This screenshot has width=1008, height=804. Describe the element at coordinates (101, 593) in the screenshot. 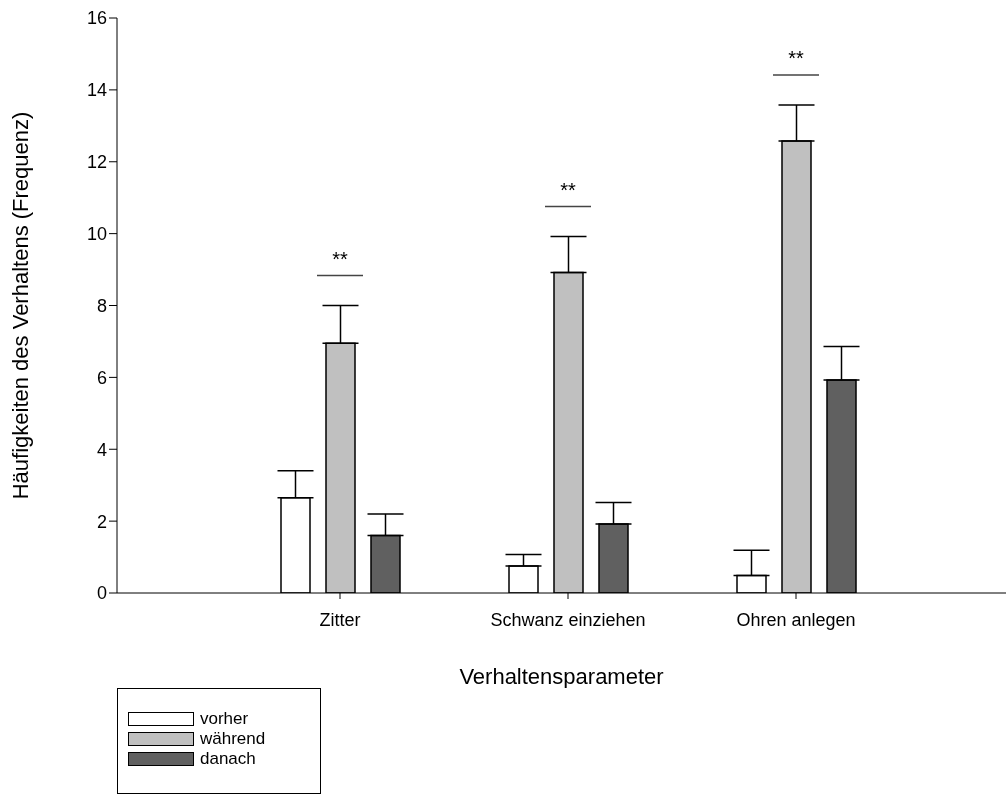

I see `y-tick-label: 0` at that location.